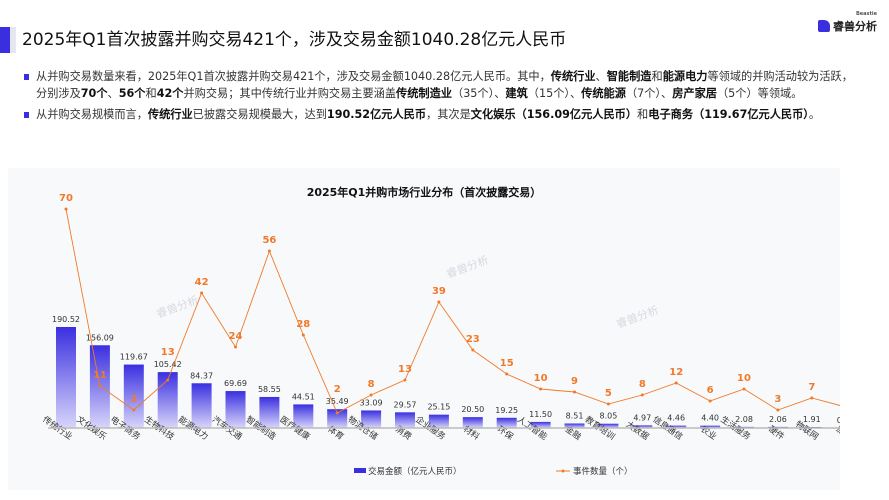 The image size is (889, 500). What do you see at coordinates (479, 93) in the screenshot?
I see `bullet-text: （35个）、` at bounding box center [479, 93].